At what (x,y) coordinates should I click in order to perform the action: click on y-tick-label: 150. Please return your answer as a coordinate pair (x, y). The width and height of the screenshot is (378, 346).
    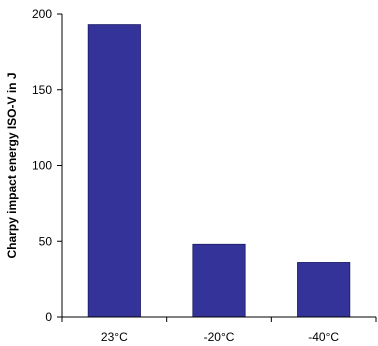
    Looking at the image, I should click on (42, 90).